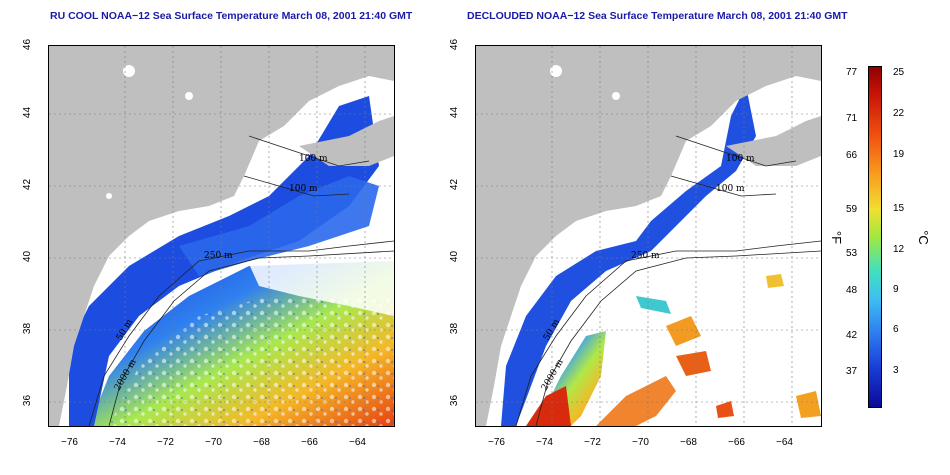  What do you see at coordinates (852, 290) in the screenshot?
I see `colorbar-f-tick-6: 48` at bounding box center [852, 290].